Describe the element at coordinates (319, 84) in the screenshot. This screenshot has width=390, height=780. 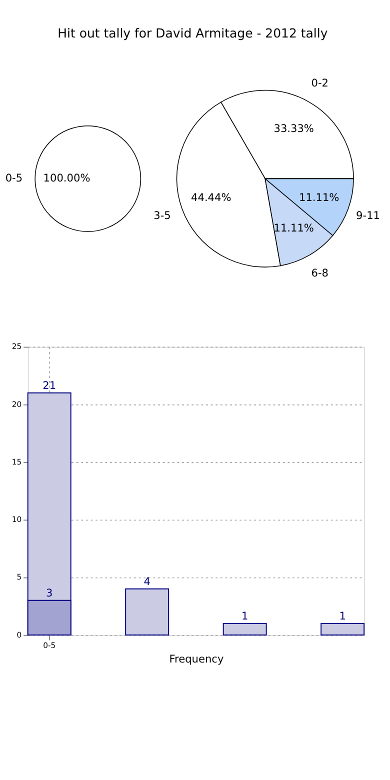
I see `slice-label: 0-2` at that location.